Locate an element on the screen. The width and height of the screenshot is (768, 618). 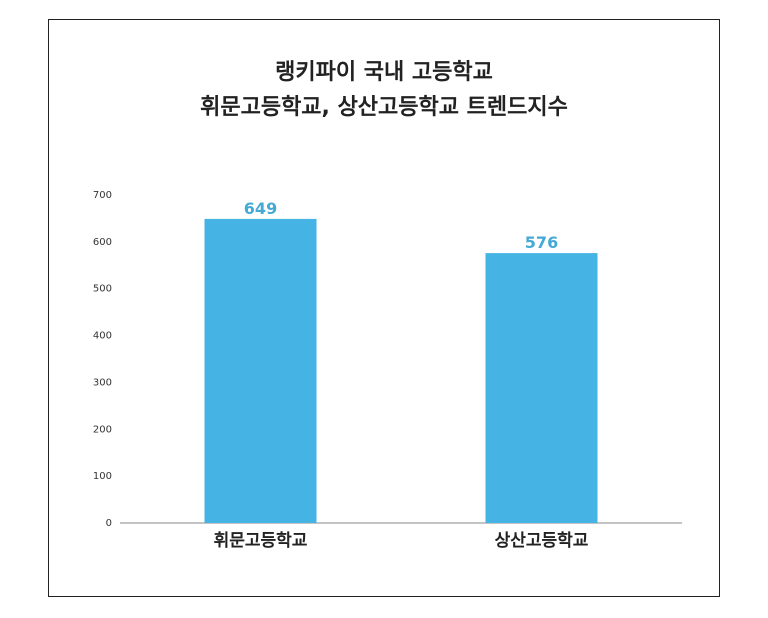
y-tick-label: 600 is located at coordinates (102, 242).